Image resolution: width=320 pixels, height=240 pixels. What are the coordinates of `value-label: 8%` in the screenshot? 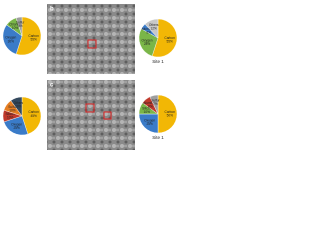 It's located at (150, 107).